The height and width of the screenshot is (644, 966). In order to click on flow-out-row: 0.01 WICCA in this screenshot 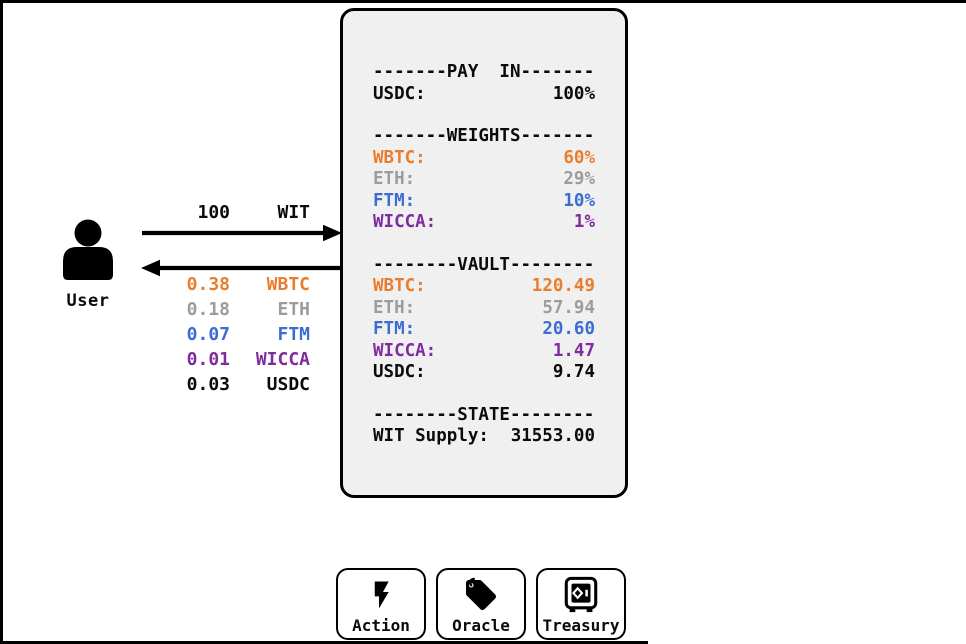, I will do `click(248, 359)`.